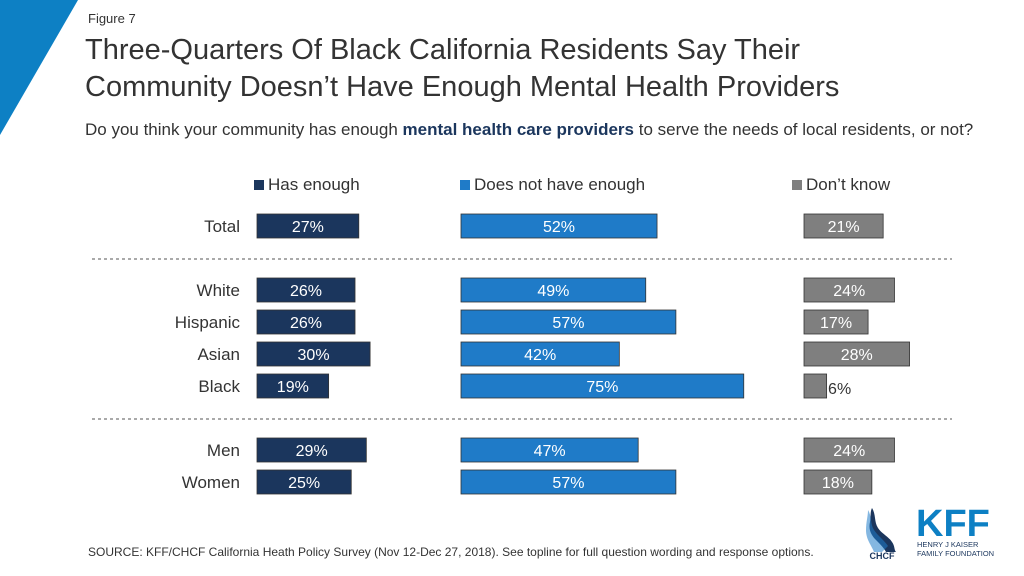  I want to click on bar-dont-know-men, so click(849, 450).